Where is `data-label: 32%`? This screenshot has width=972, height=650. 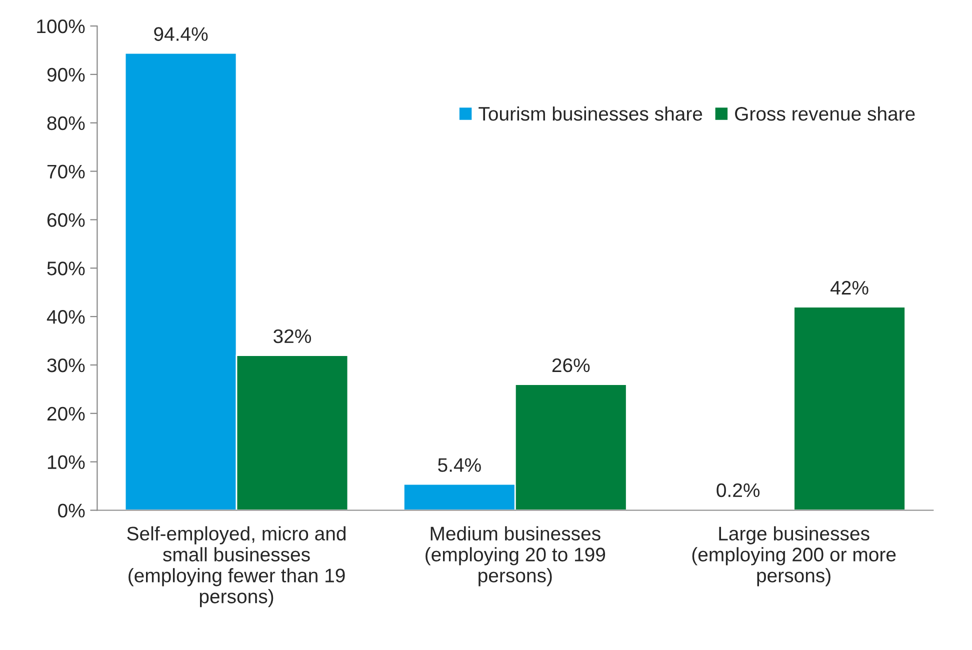 data-label: 32% is located at coordinates (293, 336).